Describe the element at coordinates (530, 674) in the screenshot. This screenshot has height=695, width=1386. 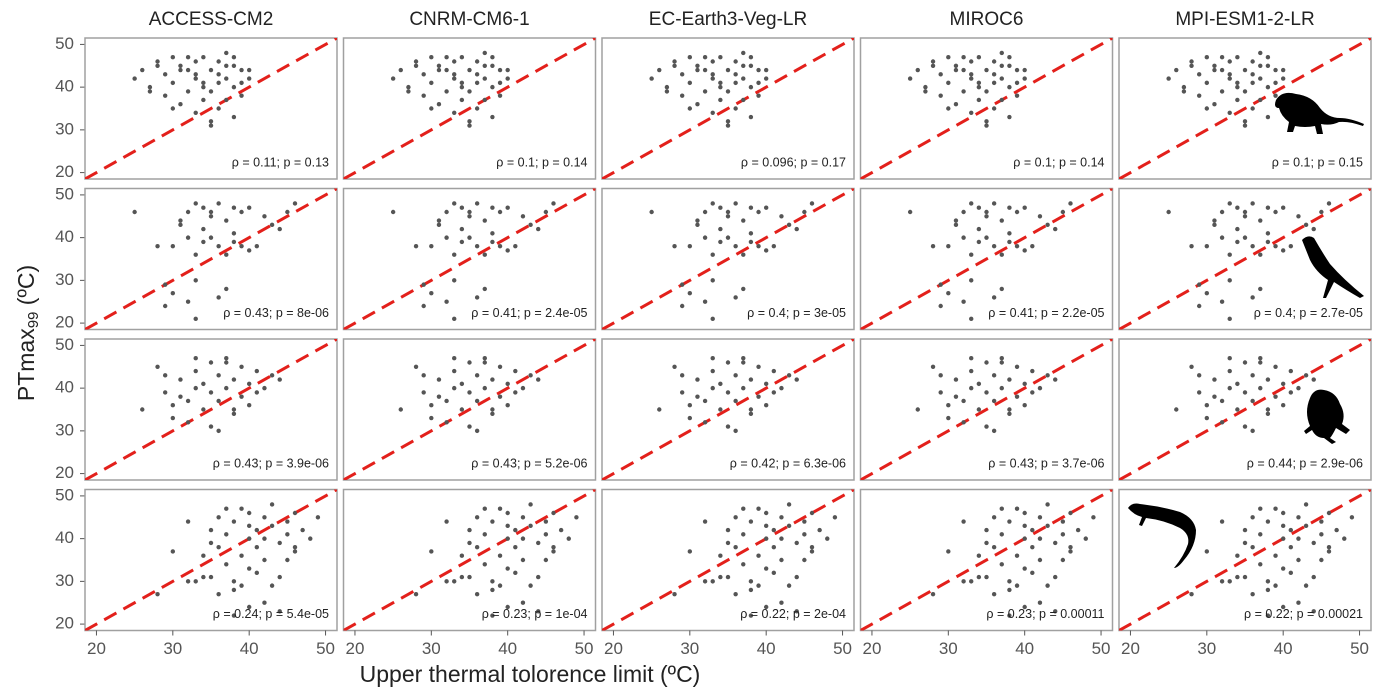
I see `x-axis-label: Upper thermal tolorence limit (ºC)` at that location.